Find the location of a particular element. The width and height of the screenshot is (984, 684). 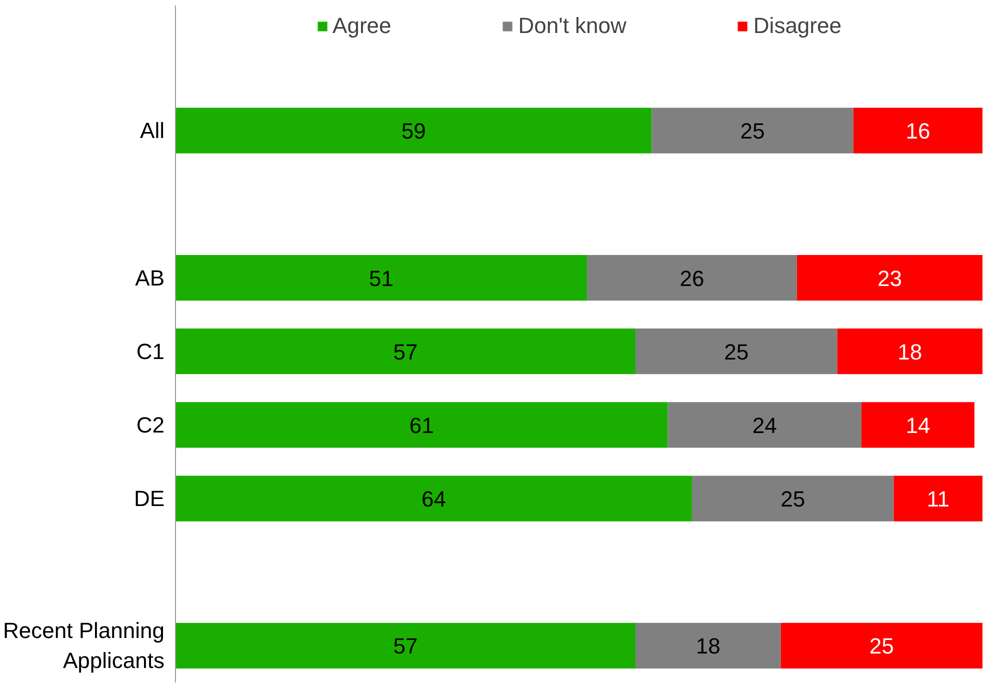

data-label: 64 is located at coordinates (434, 499).